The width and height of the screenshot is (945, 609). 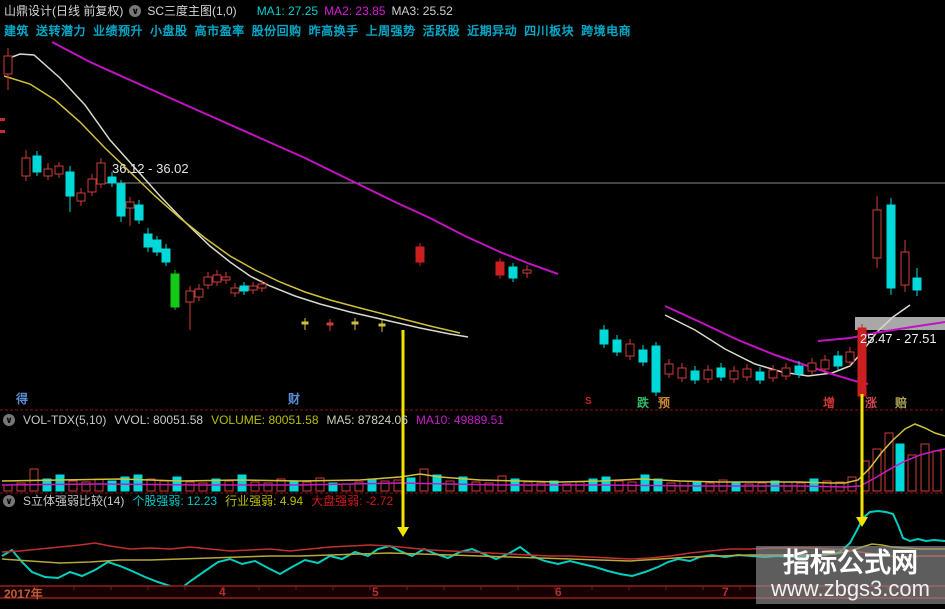 I want to click on hotboard-tag: 送转潜力, so click(x=61, y=31).